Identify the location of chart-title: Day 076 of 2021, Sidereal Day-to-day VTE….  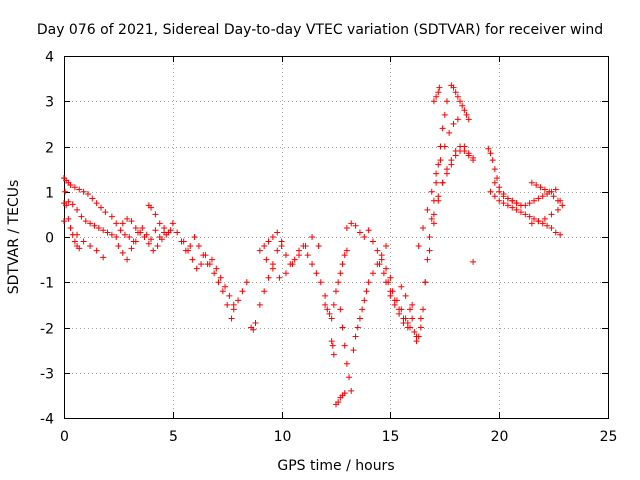
(320, 30).